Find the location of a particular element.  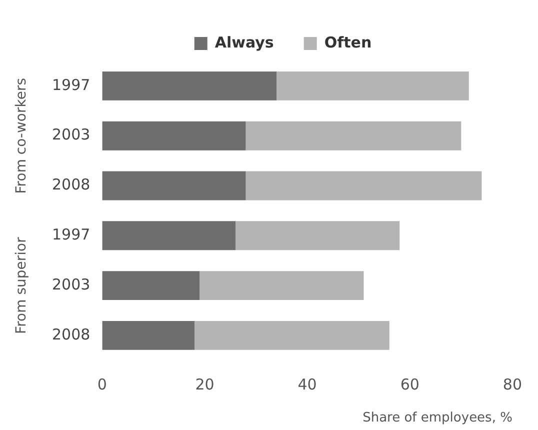

legend-label: Always is located at coordinates (244, 42).